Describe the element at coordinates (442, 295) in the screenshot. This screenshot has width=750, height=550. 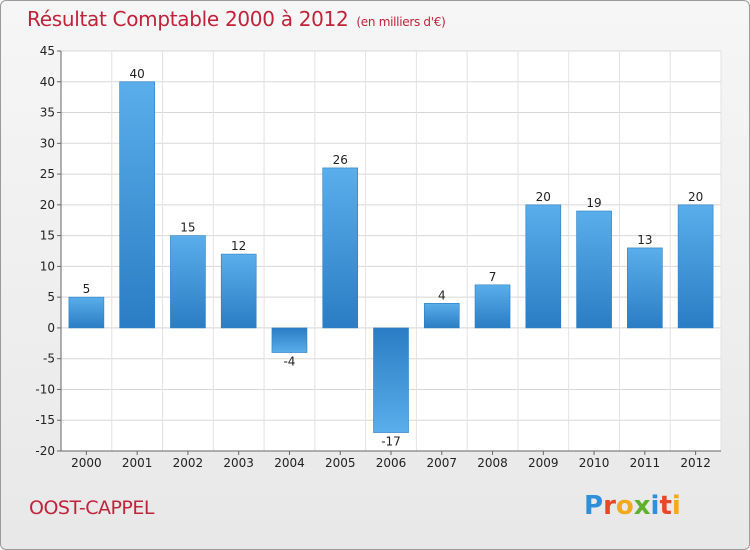
I see `data-label: 4` at that location.